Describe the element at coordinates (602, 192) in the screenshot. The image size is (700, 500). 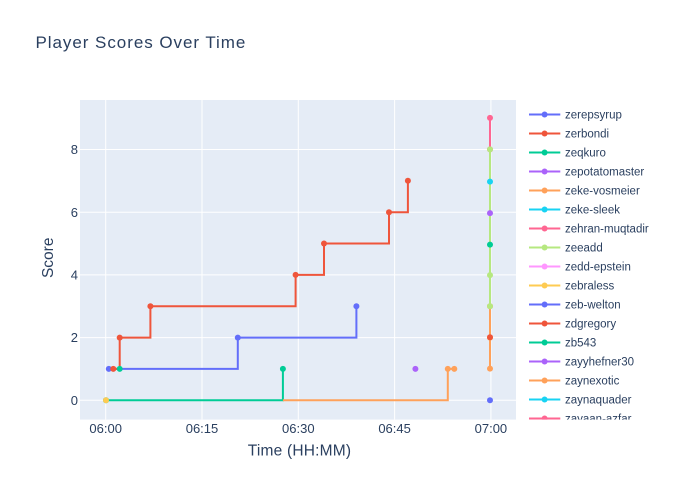
I see `svg-text: zeke-vosmeier` at that location.